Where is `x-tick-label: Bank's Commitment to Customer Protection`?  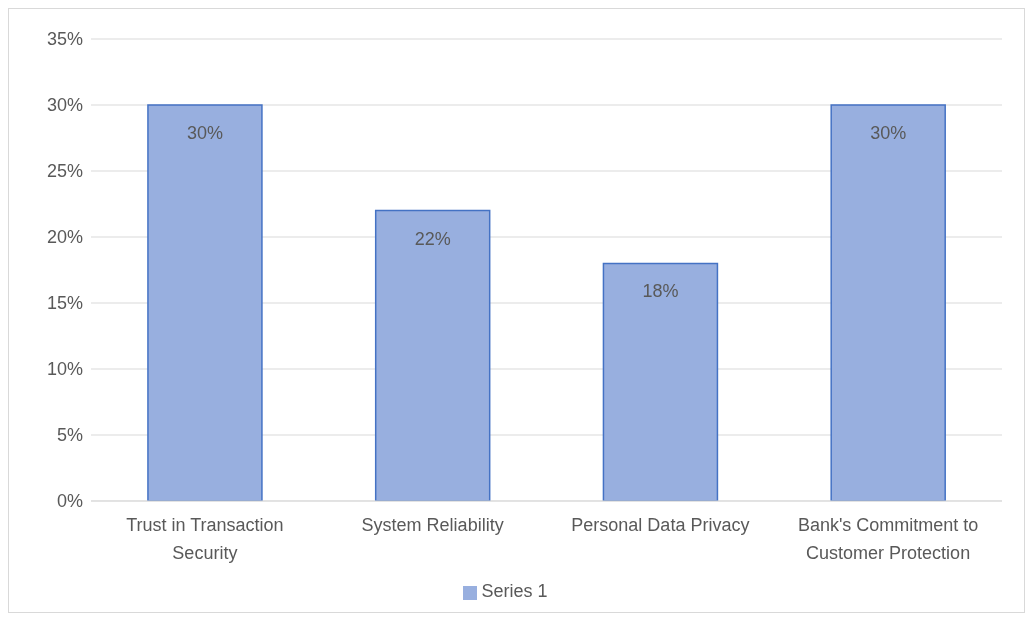
x-tick-label: Bank's Commitment to Customer Protection is located at coordinates (888, 539).